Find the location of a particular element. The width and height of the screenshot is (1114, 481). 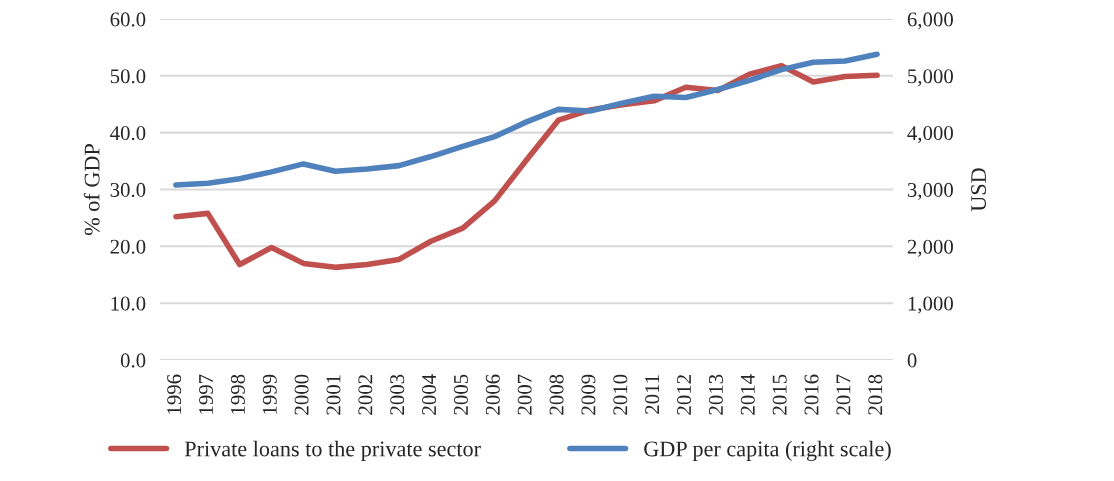

x-tick-label: 2006 is located at coordinates (492, 394).